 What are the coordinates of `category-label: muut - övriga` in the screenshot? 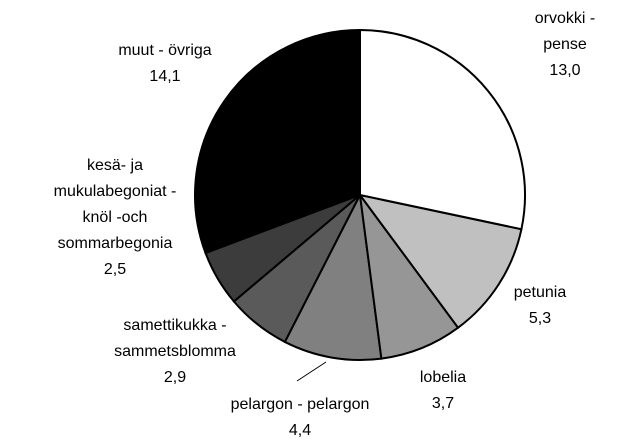 It's located at (165, 50).